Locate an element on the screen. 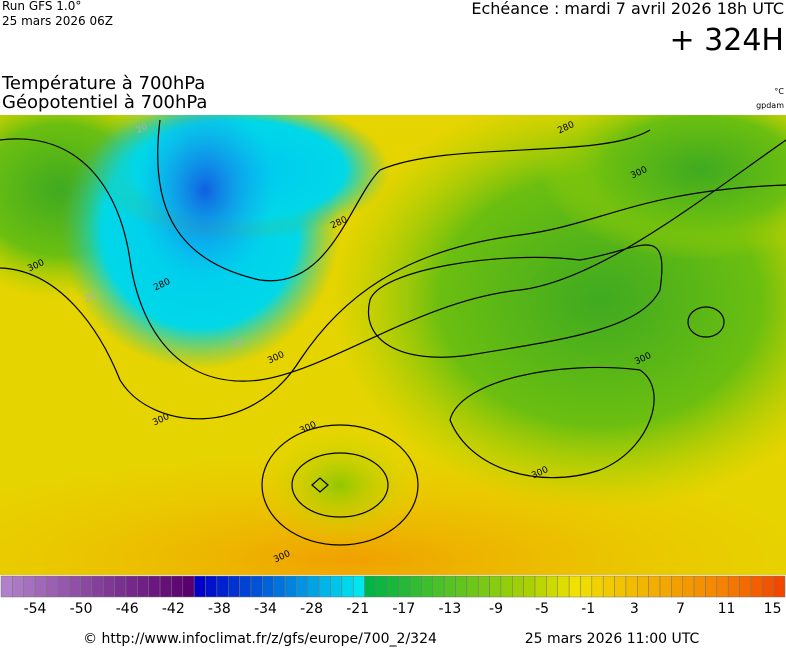 The height and width of the screenshot is (648, 786). colorbar-label: -13 is located at coordinates (449, 609).